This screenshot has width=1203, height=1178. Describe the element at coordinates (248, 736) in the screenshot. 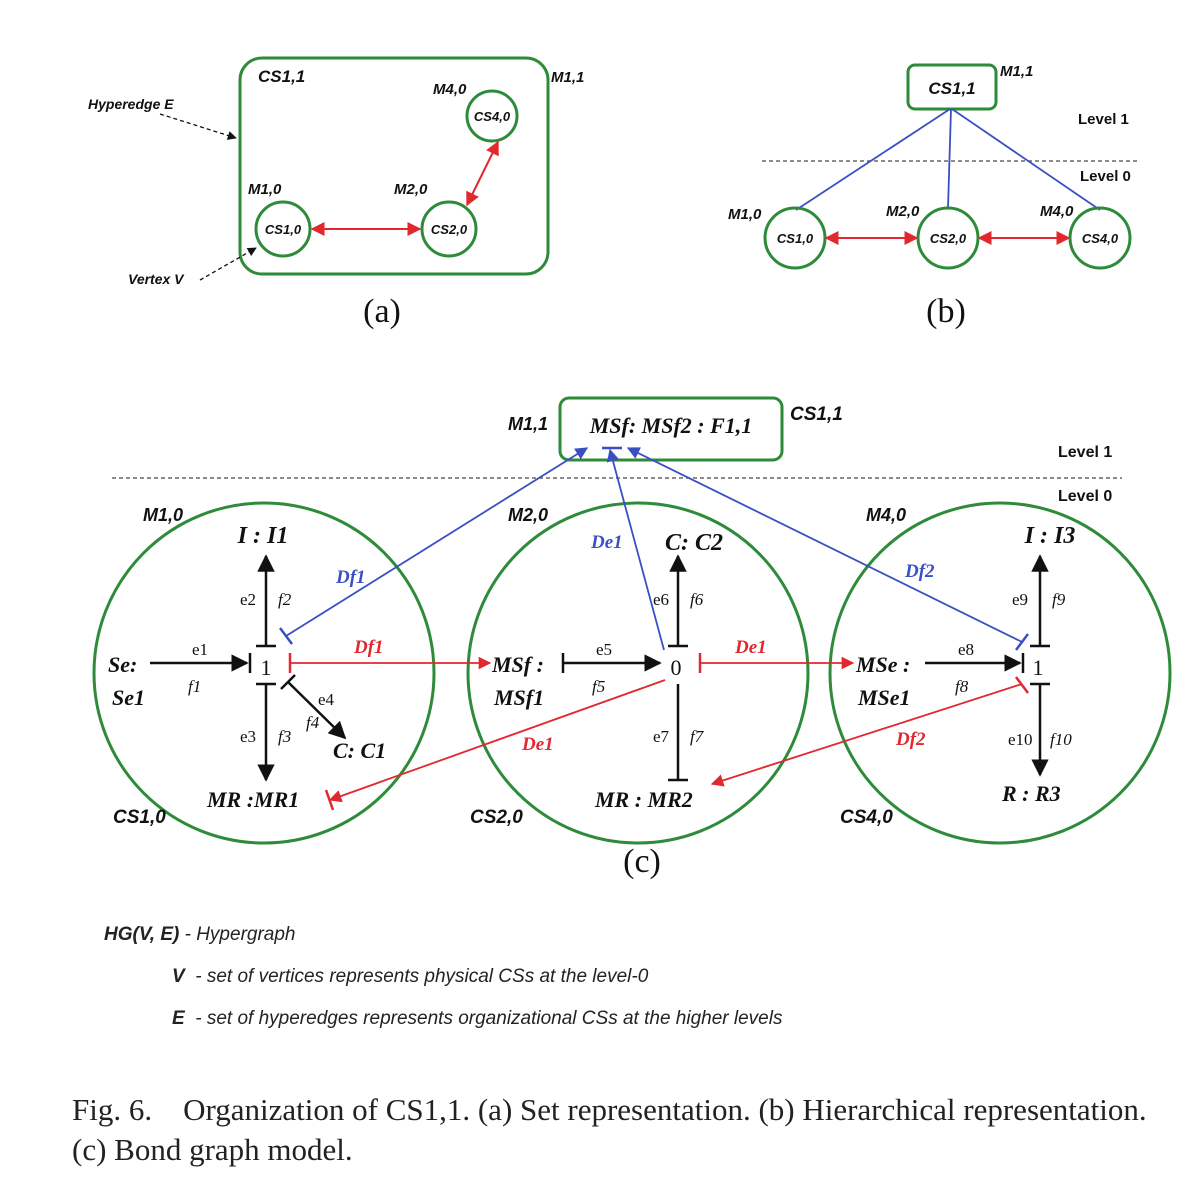

I see `e3-label: e3` at that location.